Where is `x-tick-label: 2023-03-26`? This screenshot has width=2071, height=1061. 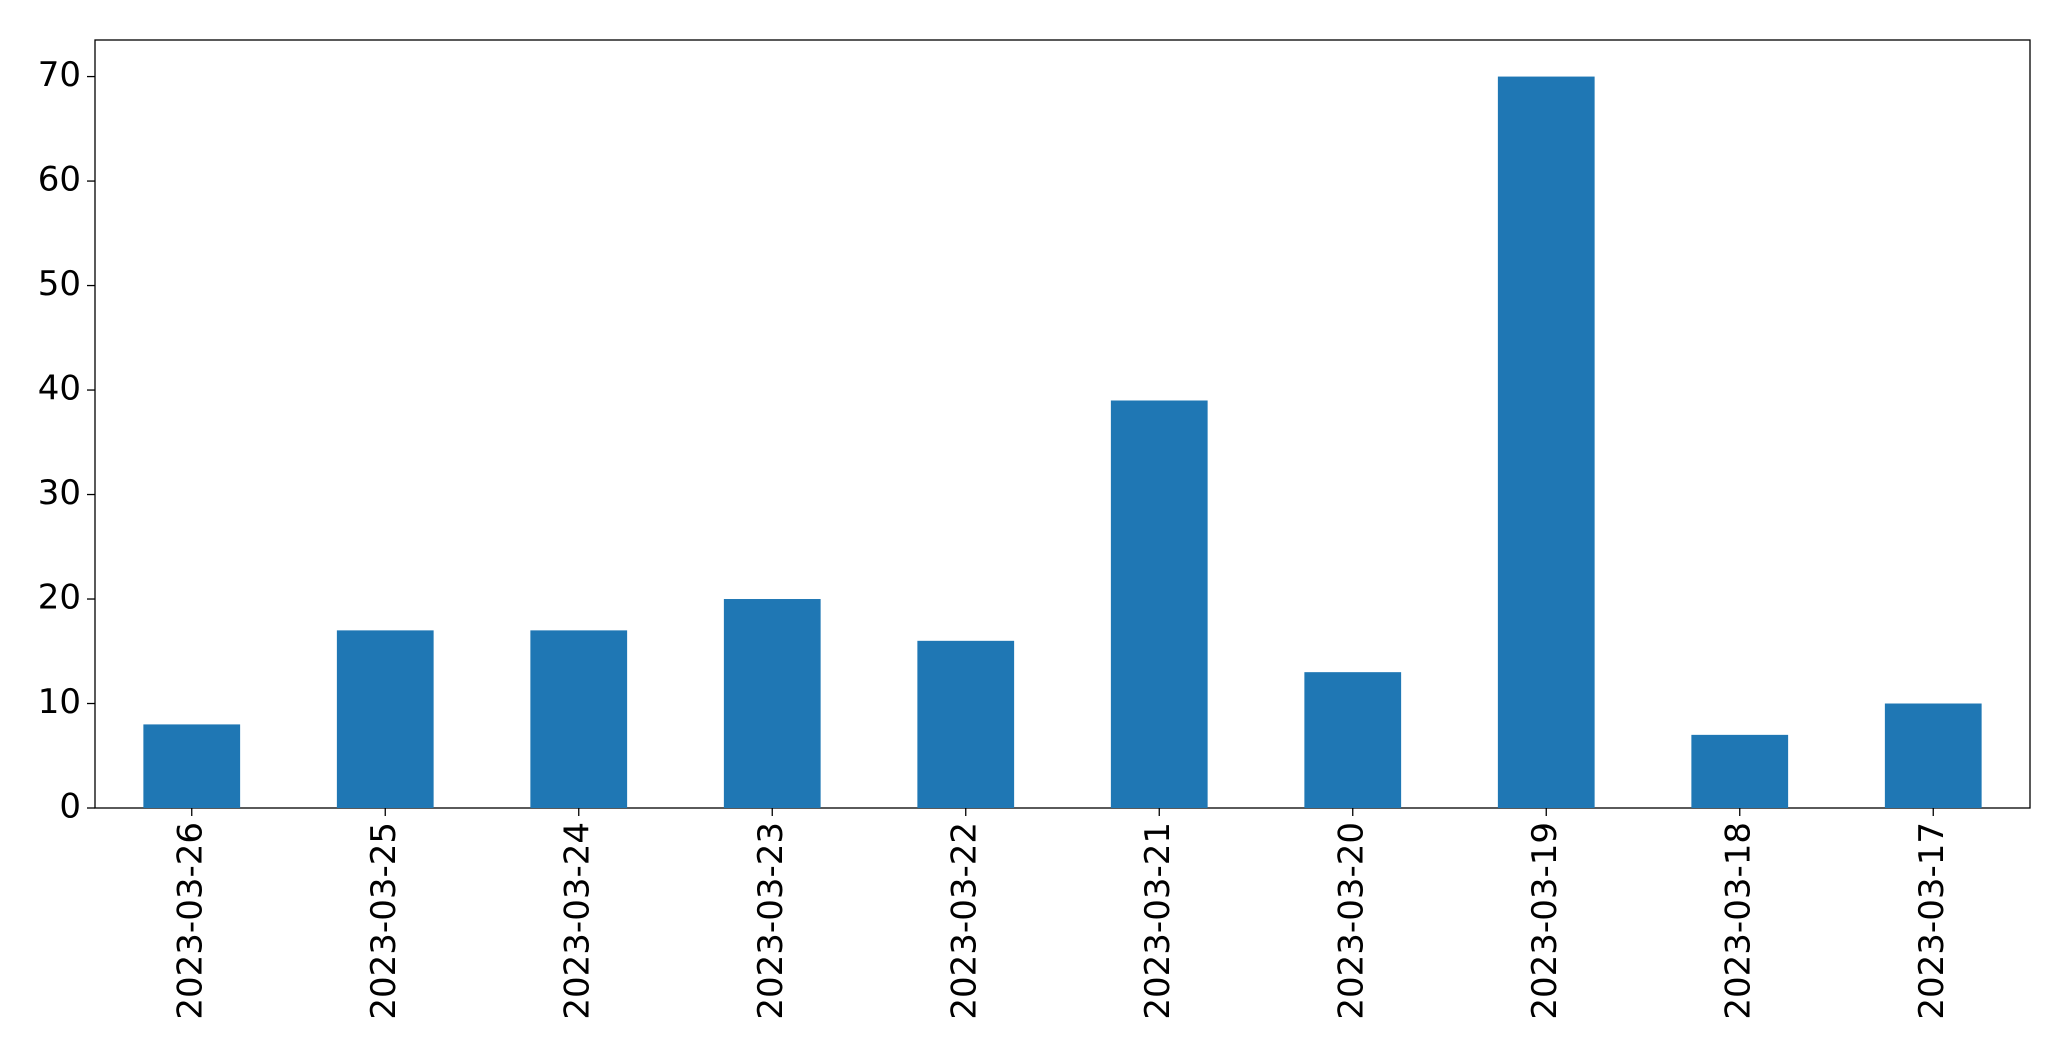 x-tick-label: 2023-03-26 is located at coordinates (190, 921).